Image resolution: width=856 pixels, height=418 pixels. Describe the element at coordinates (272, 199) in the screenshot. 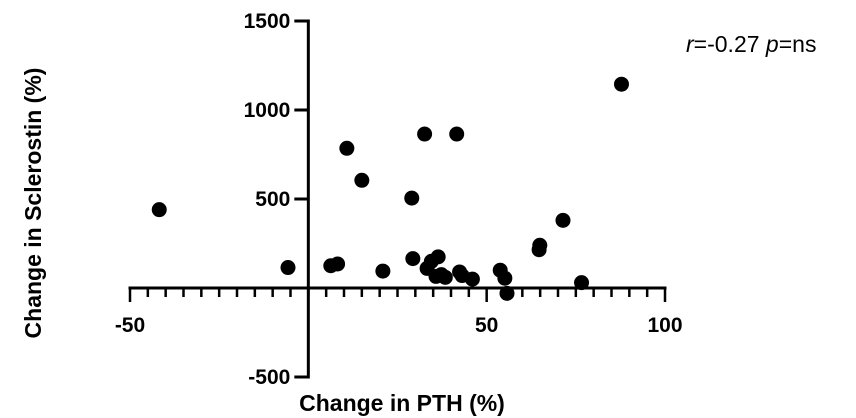

I see `y-tick-label: 500` at that location.